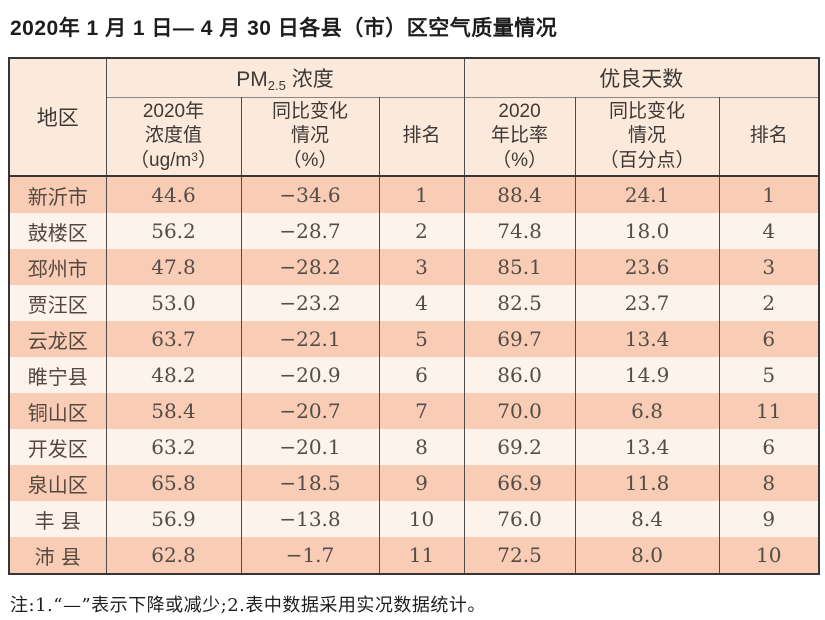  What do you see at coordinates (57, 339) in the screenshot?
I see `region-cell: 云龙区` at bounding box center [57, 339].